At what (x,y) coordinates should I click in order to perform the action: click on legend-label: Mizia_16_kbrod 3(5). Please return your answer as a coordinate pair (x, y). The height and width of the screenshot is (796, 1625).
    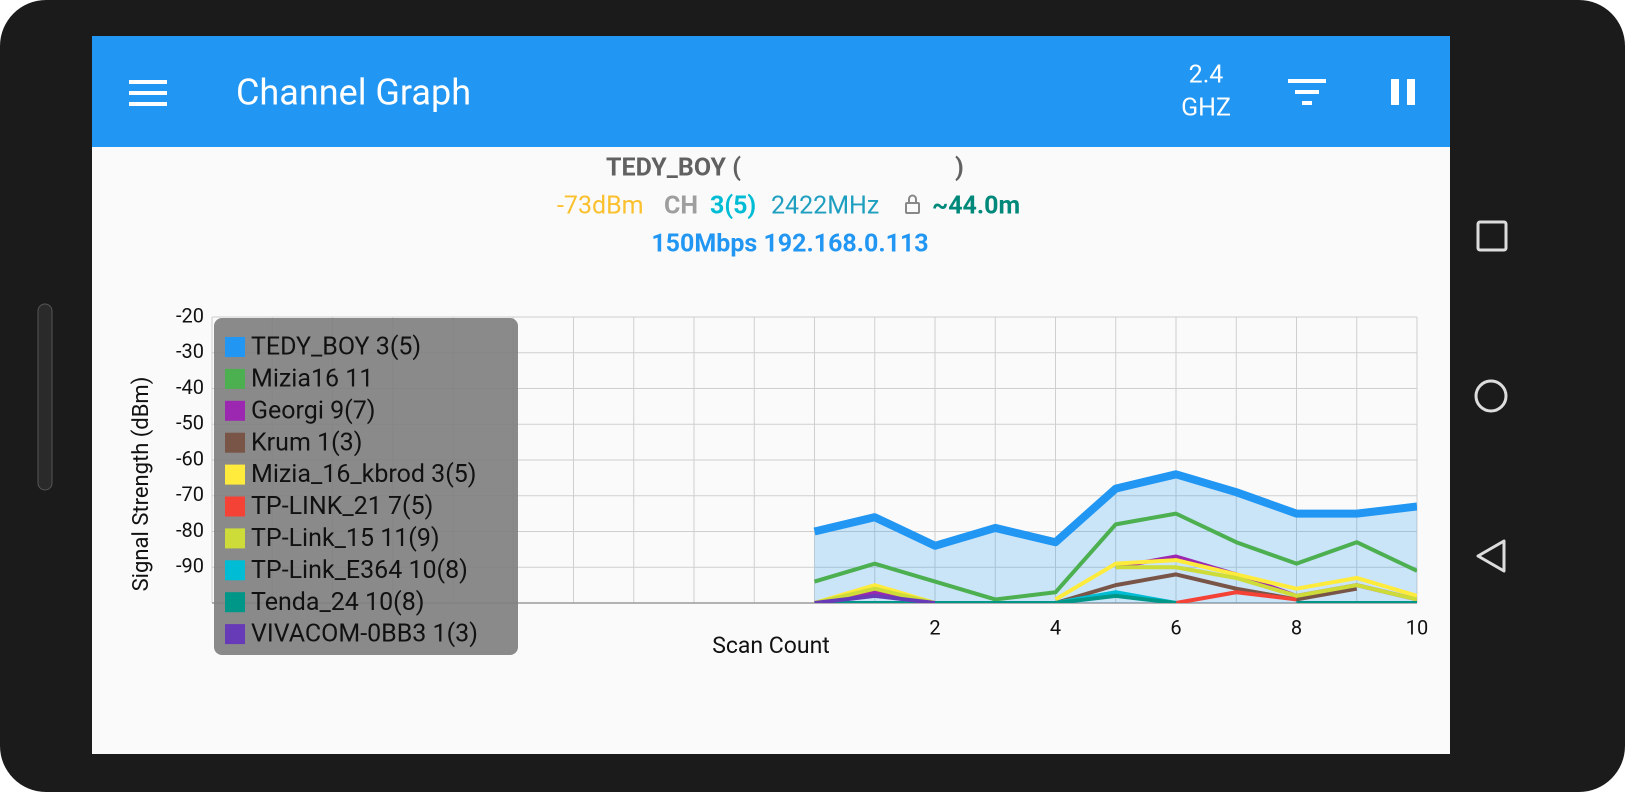
    Looking at the image, I should click on (364, 474).